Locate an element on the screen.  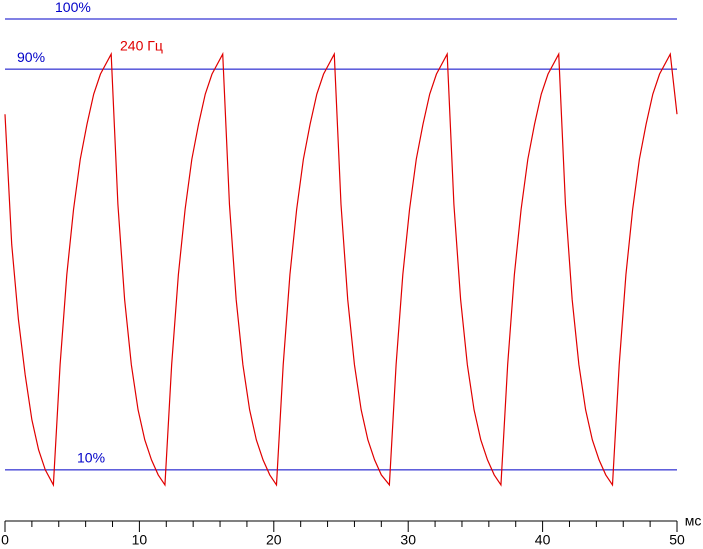
x-tick-label: 20 is located at coordinates (274, 540).